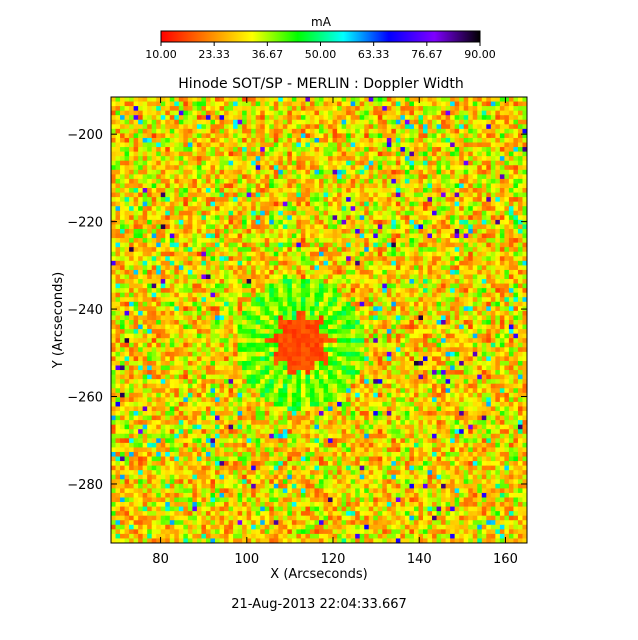 Image resolution: width=638 pixels, height=640 pixels. Describe the element at coordinates (85, 485) in the screenshot. I see `y-tick-label: −280` at that location.